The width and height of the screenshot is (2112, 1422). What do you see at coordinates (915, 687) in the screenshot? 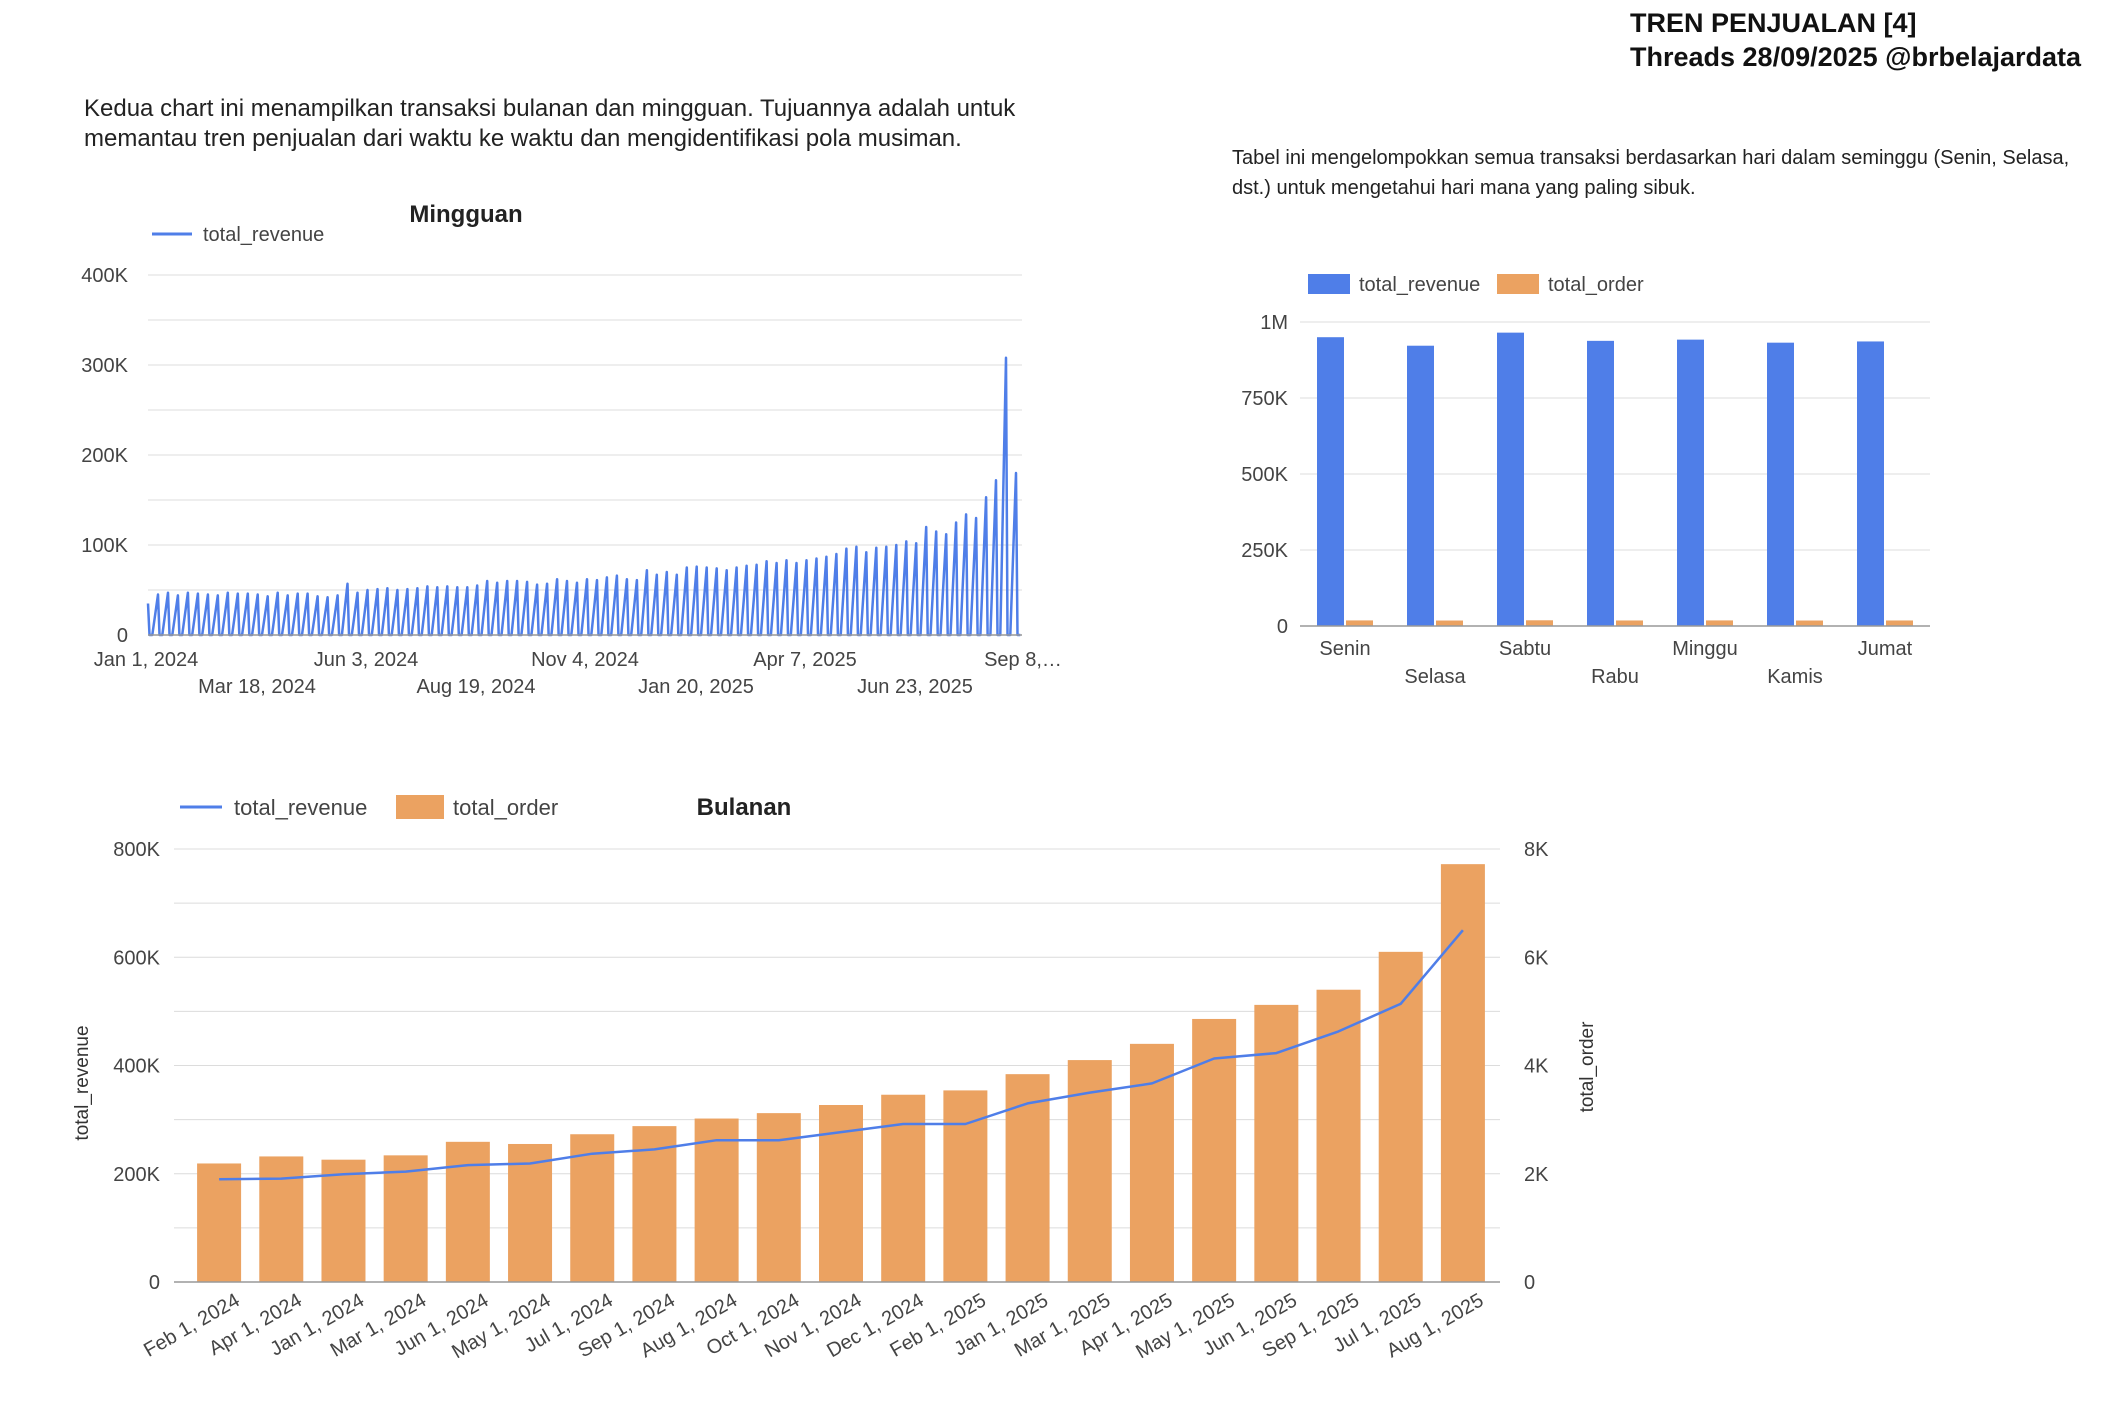
I see `weekly-x-tick-label: Jun 23, 2025` at bounding box center [915, 687].